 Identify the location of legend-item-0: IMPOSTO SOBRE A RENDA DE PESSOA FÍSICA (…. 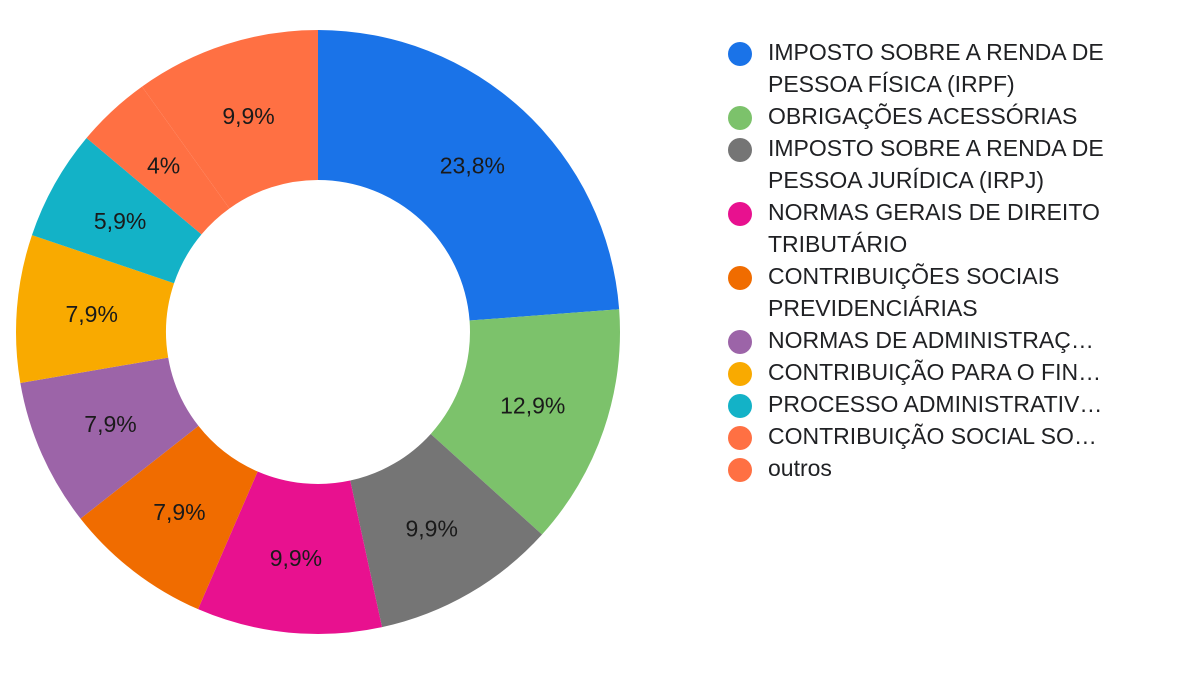
(958, 68).